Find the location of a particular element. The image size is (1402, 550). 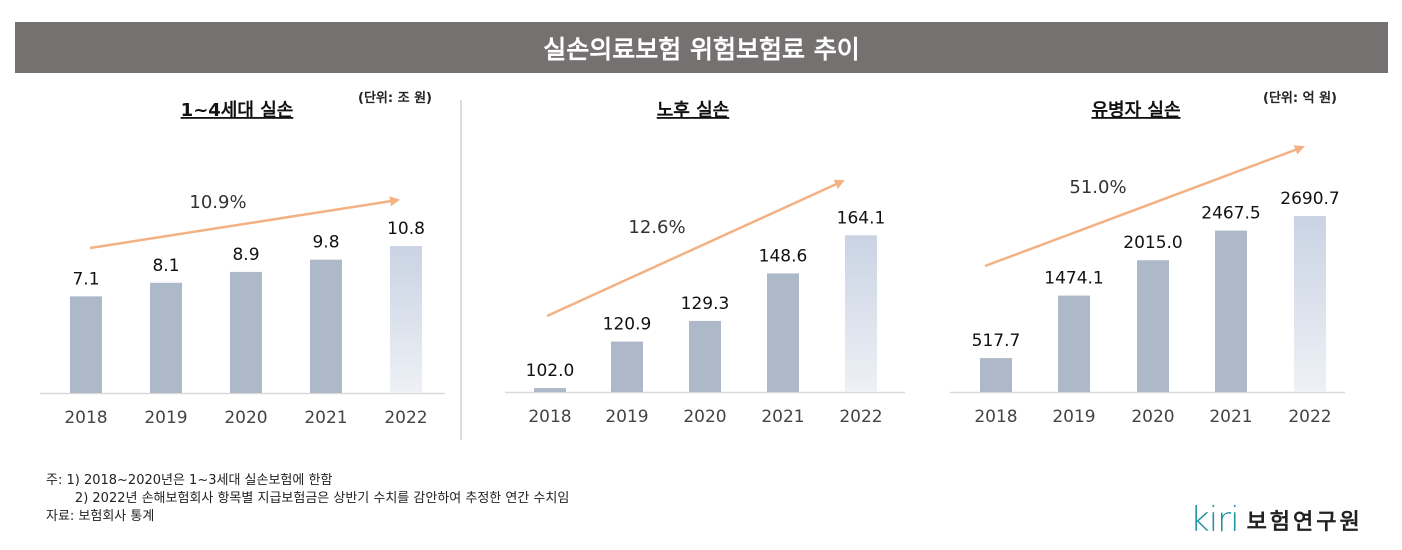

data-label: 102.0 is located at coordinates (550, 371).